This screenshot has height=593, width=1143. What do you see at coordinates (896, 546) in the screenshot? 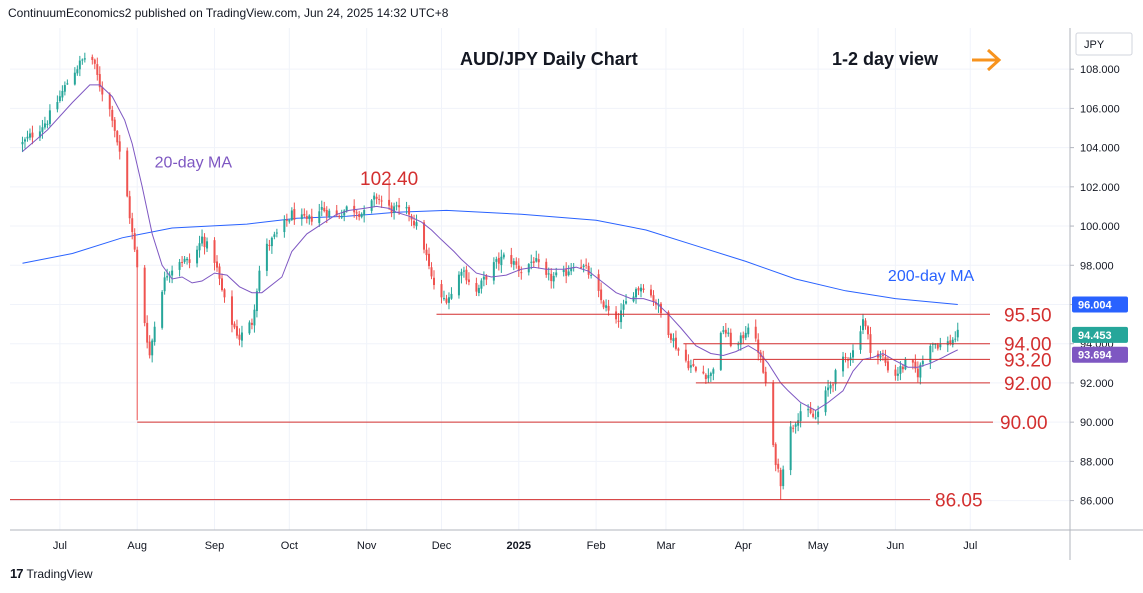
I see `x-tick-label: Jun` at bounding box center [896, 546].